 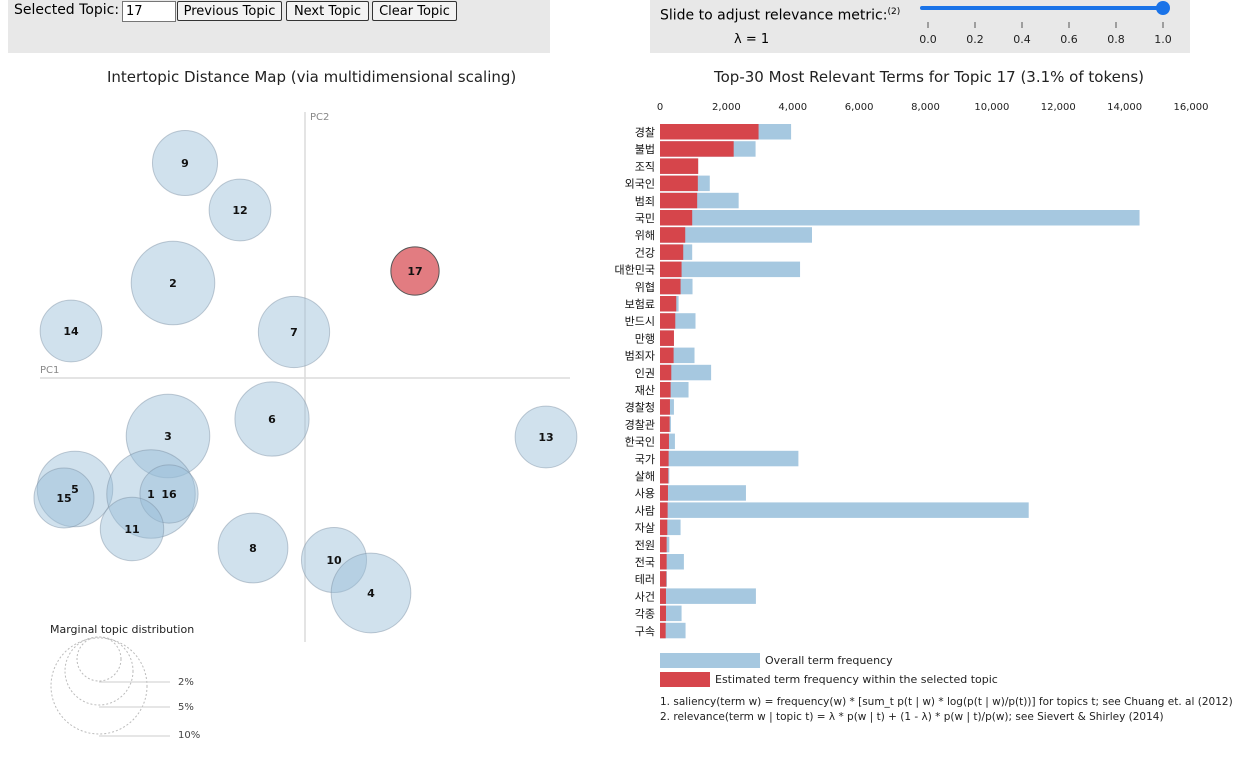 I want to click on estimated-bar-조직, so click(x=679, y=166).